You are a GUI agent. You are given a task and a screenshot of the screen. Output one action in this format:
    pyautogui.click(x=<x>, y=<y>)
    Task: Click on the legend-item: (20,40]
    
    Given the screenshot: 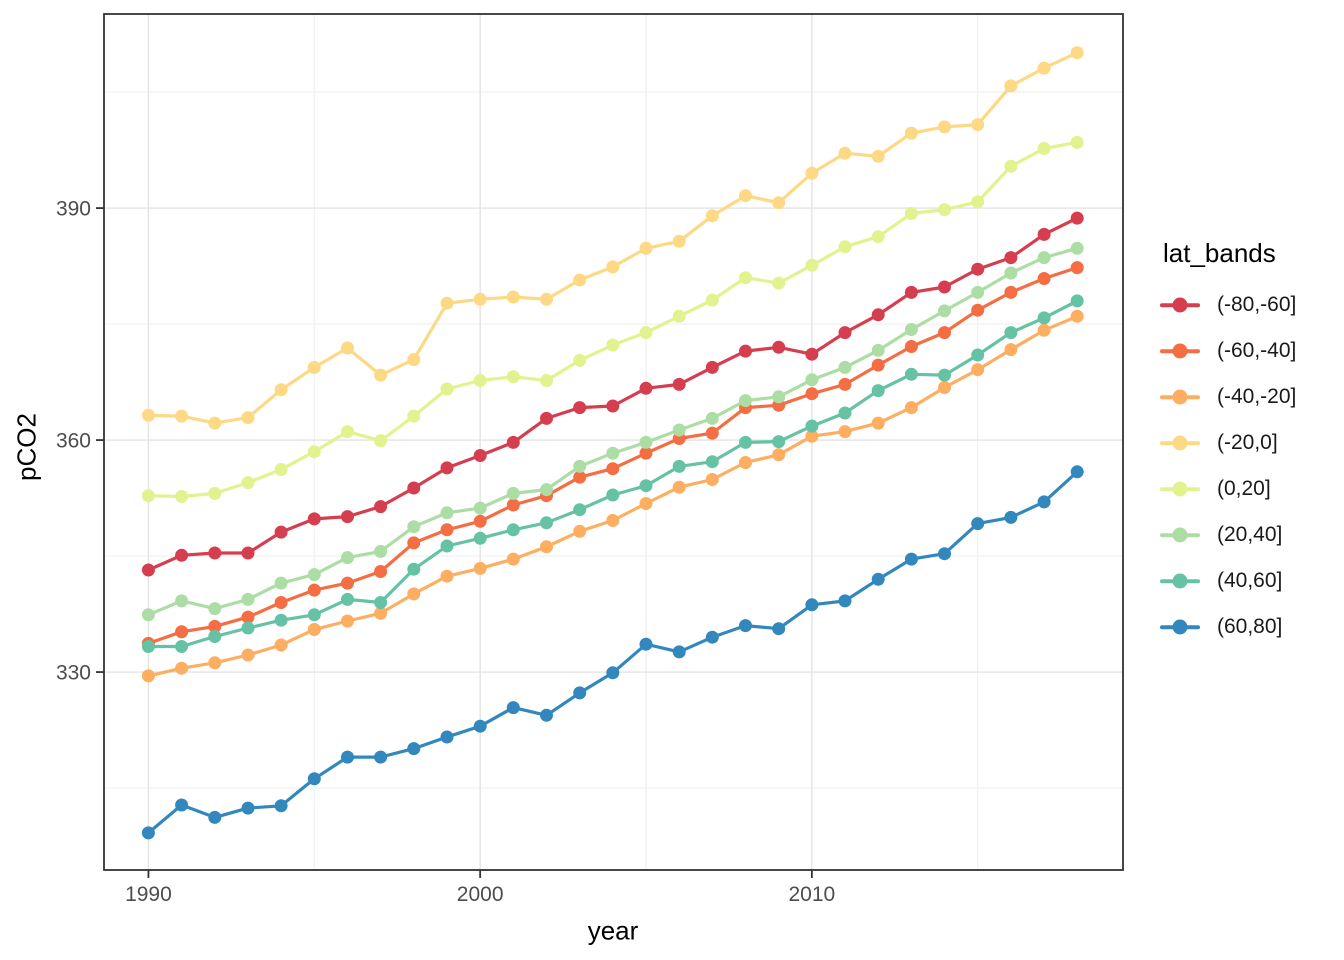 What is the action you would take?
    pyautogui.click(x=1252, y=535)
    